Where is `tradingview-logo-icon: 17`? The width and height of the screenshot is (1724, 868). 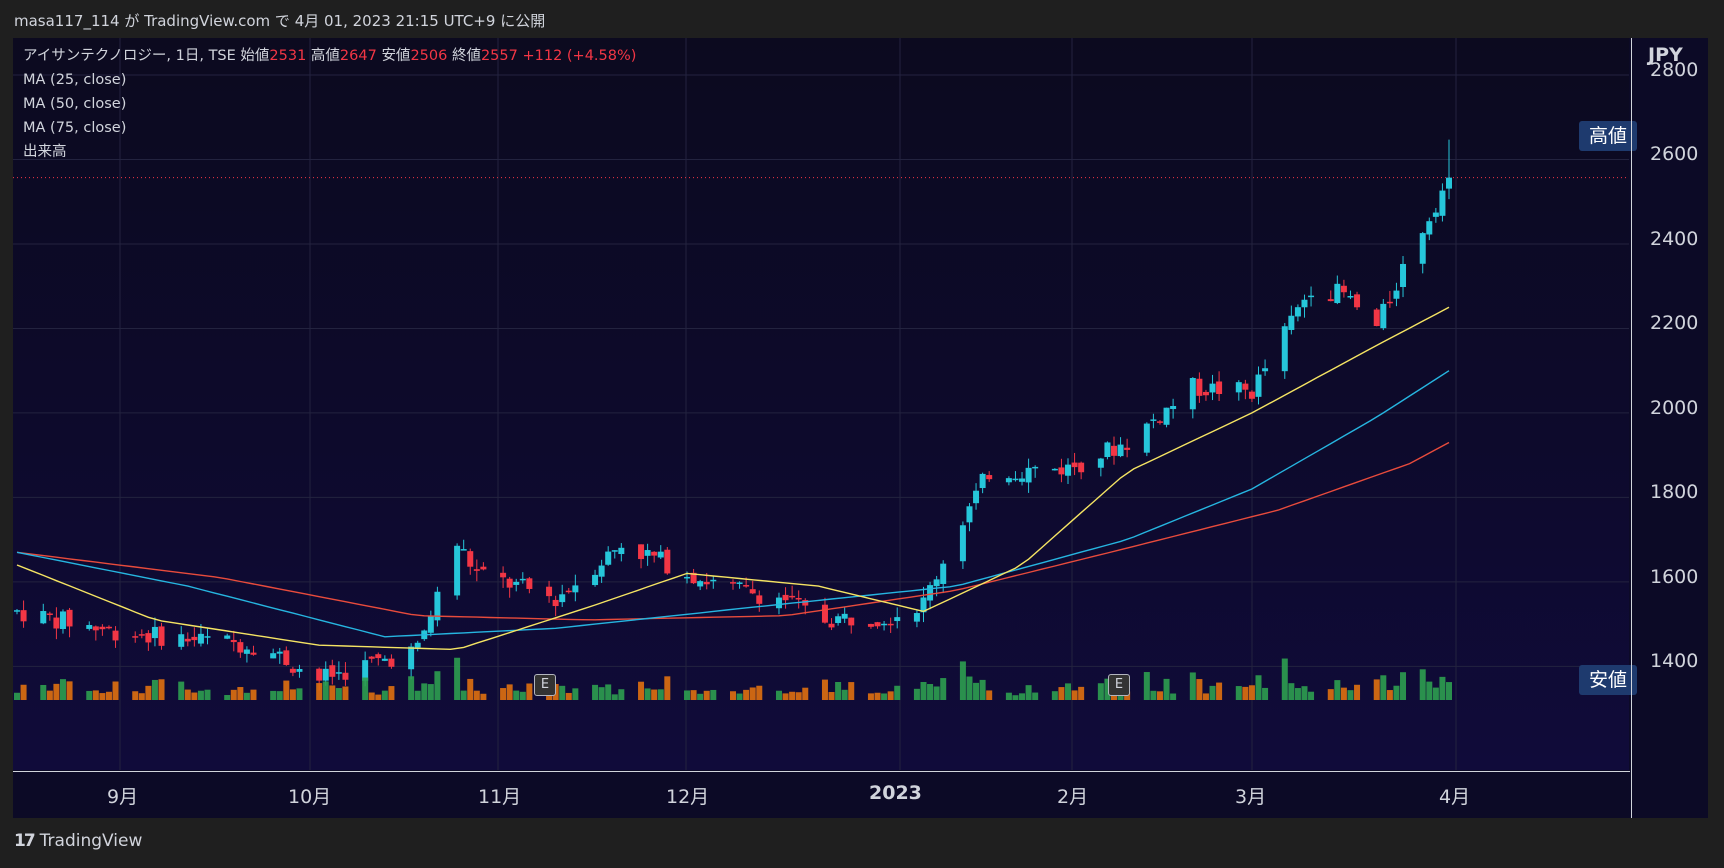 tradingview-logo-icon: 17 is located at coordinates (25, 841).